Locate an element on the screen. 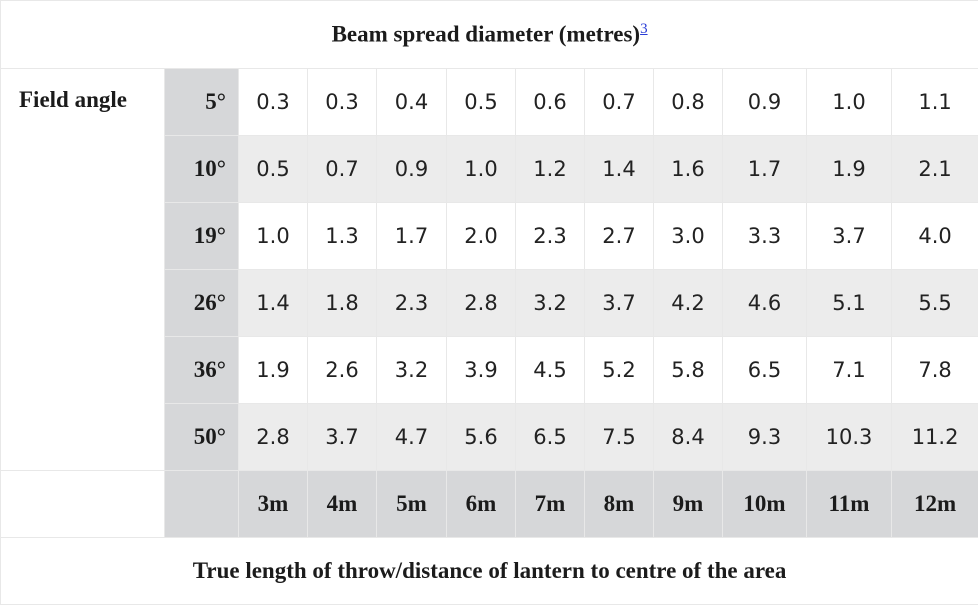 The height and width of the screenshot is (605, 978). value-cell: 8.4 is located at coordinates (688, 437).